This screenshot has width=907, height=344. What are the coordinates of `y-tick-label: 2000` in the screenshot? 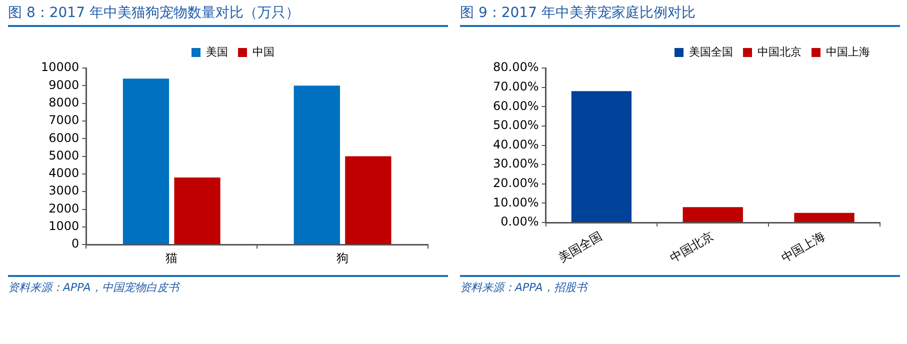 It's located at (64, 208).